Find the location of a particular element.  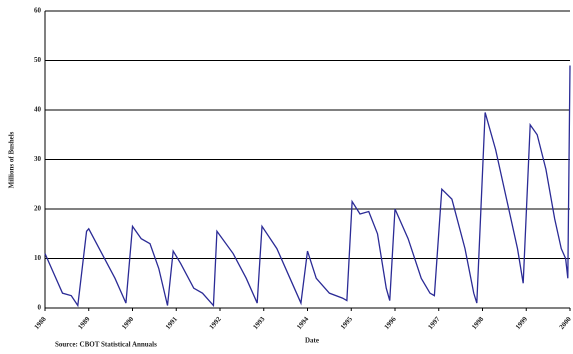

x-tick-label: 1997 is located at coordinates (433, 323).